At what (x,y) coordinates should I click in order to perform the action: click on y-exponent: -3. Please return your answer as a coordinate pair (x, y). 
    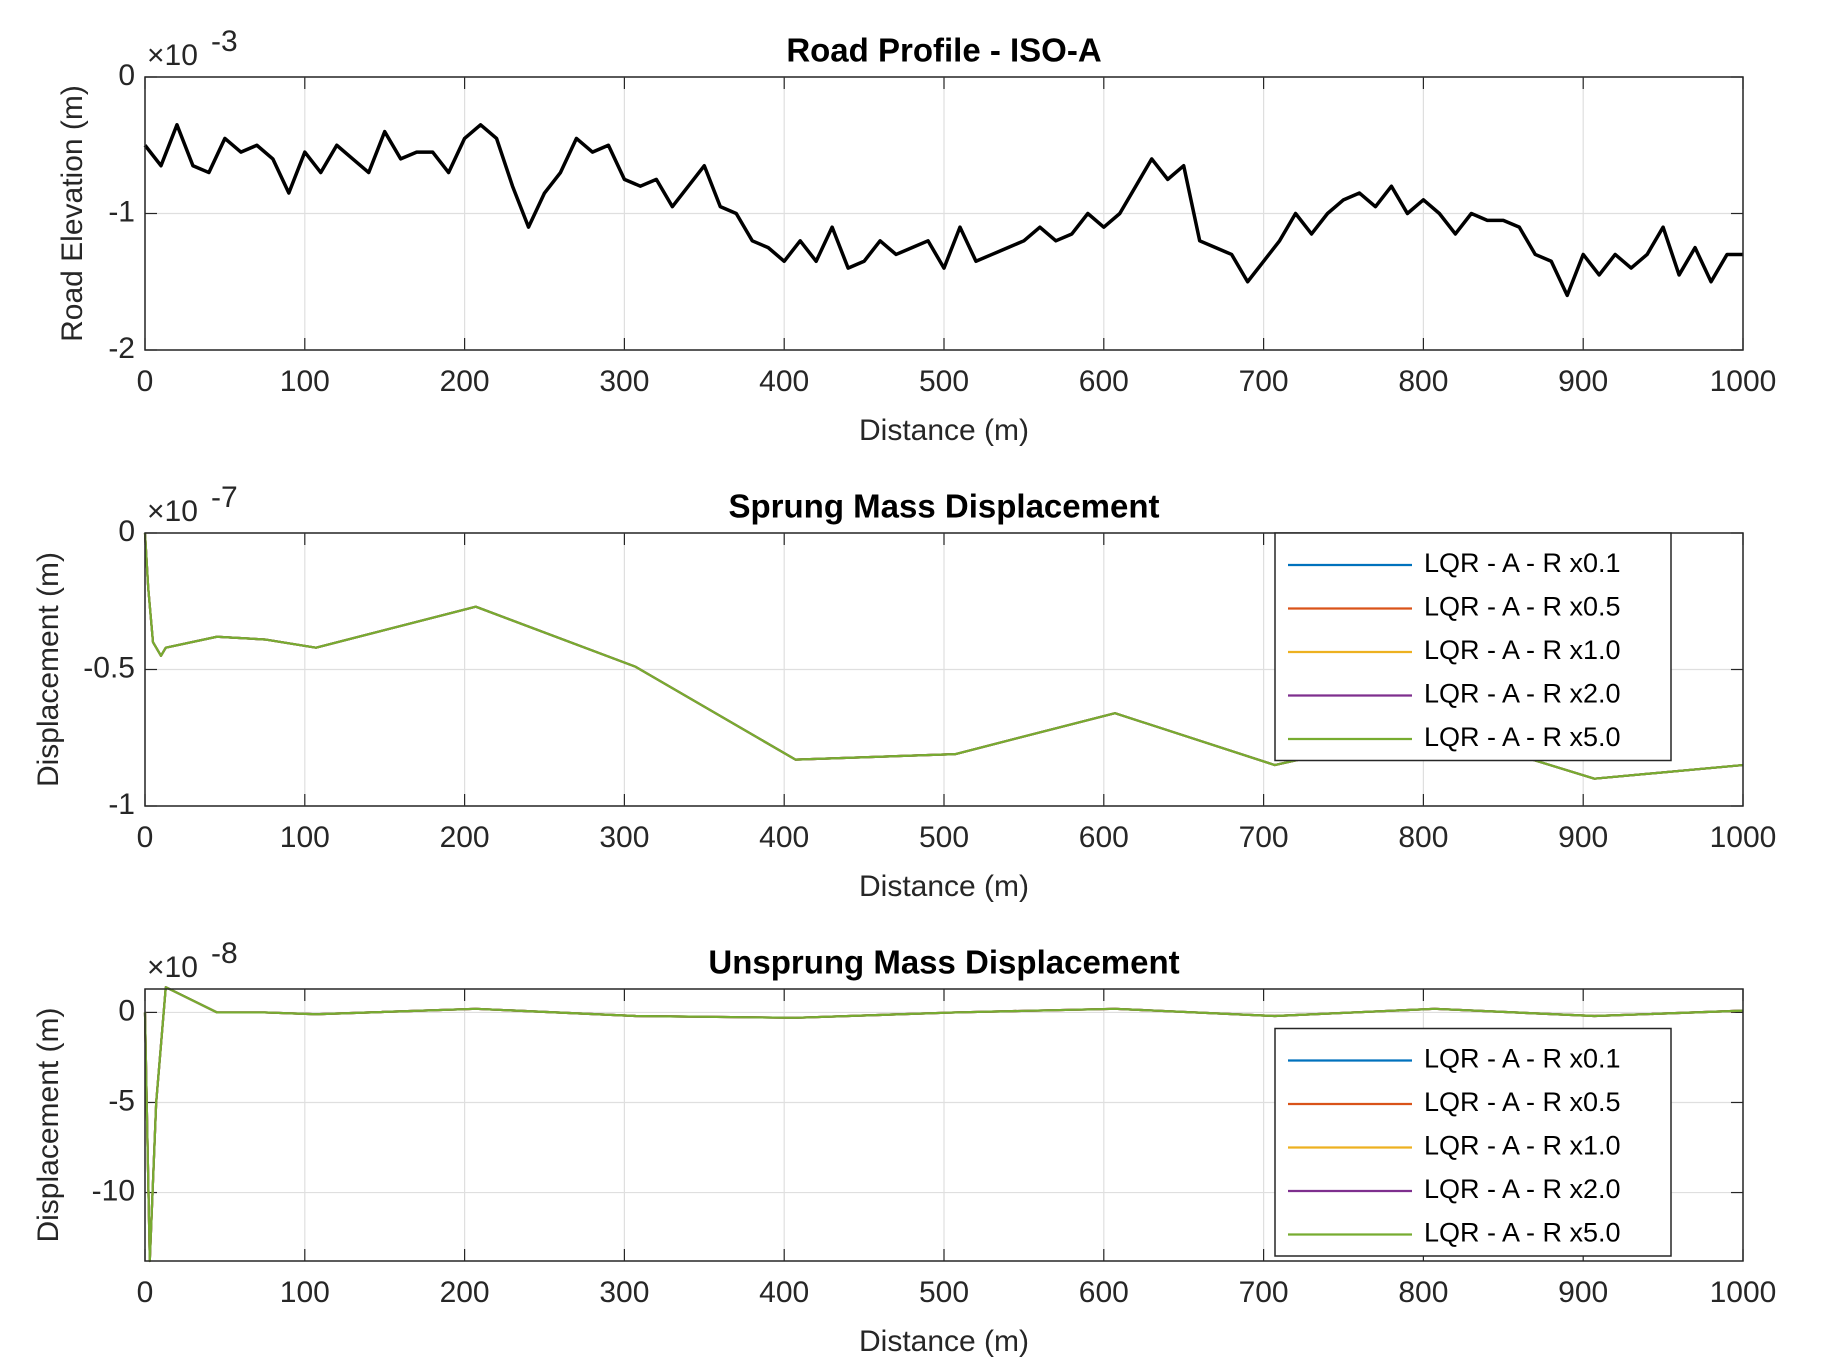
    Looking at the image, I should click on (224, 41).